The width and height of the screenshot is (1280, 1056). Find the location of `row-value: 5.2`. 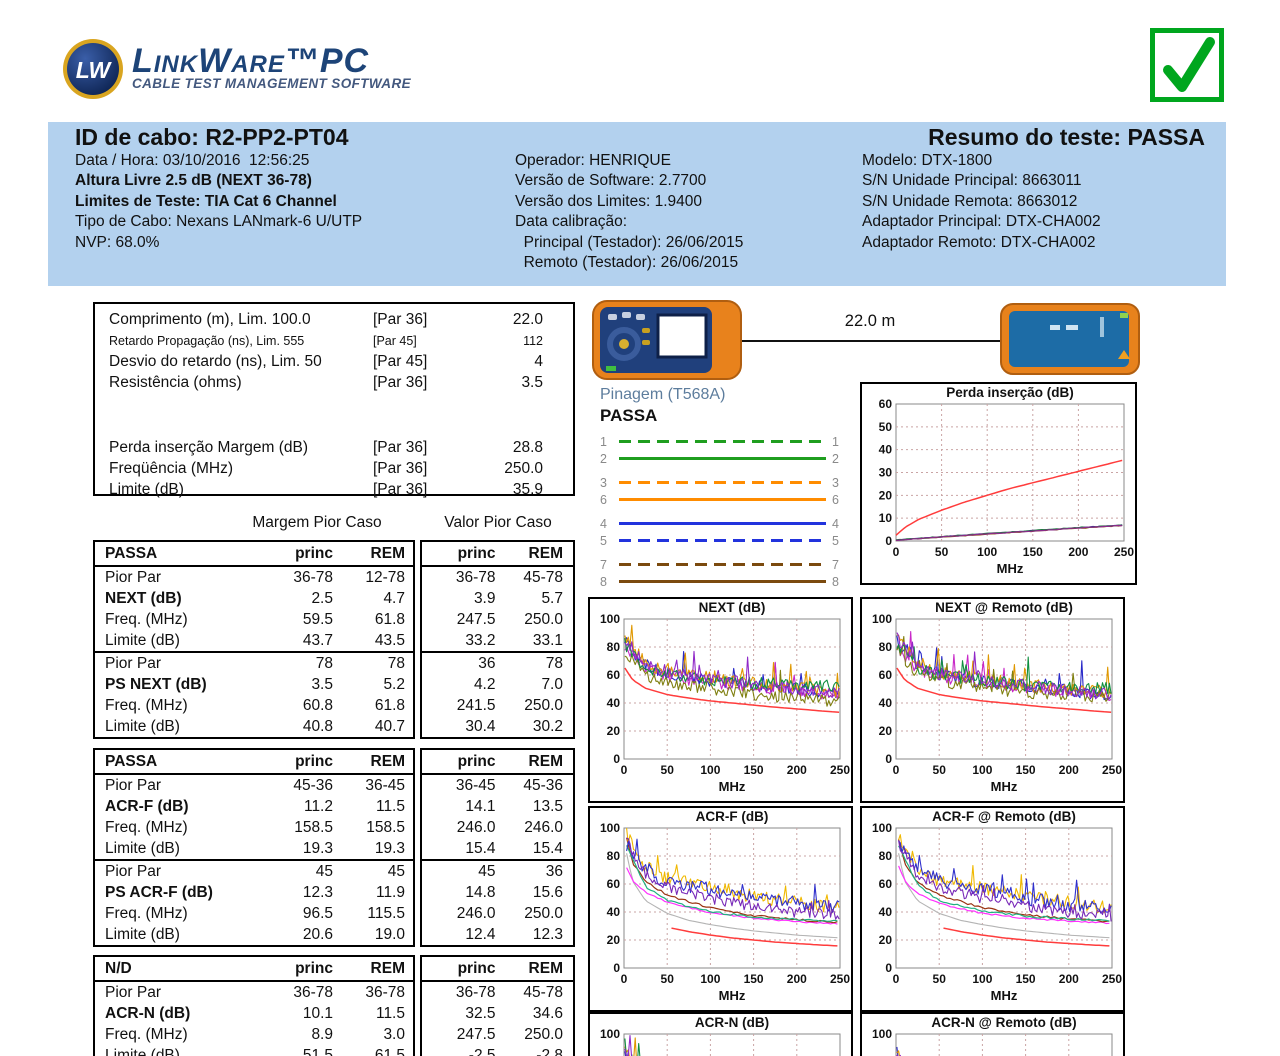

row-value: 5.2 is located at coordinates (394, 684).